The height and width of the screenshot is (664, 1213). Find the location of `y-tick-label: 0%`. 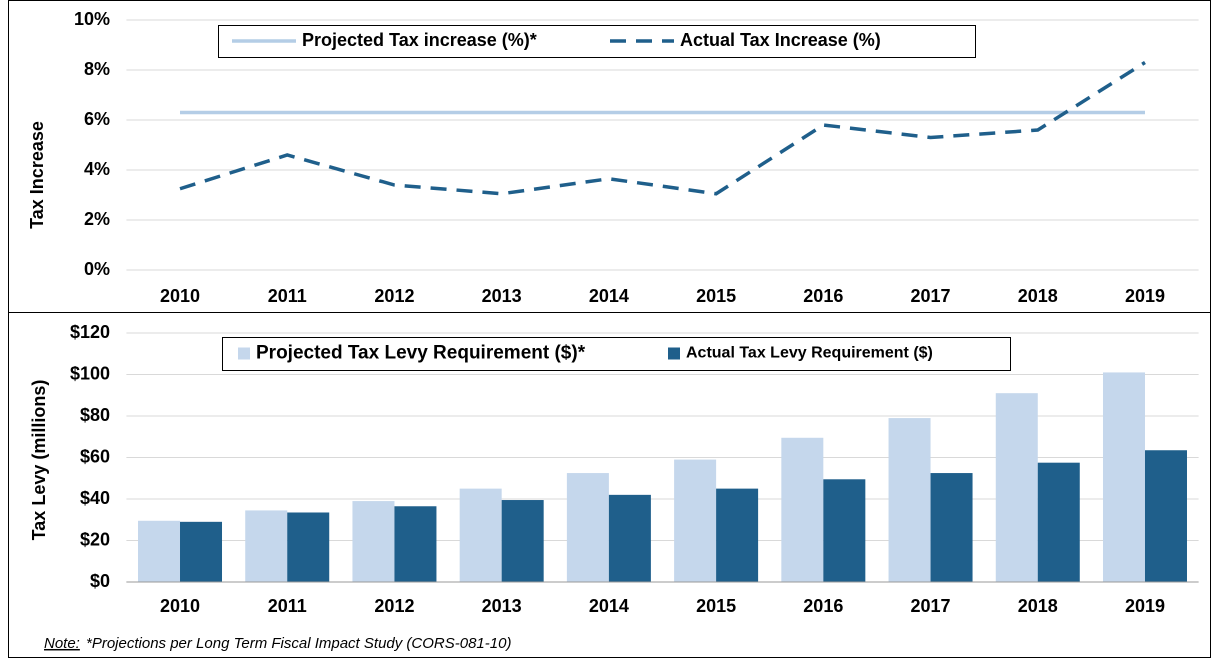

y-tick-label: 0% is located at coordinates (97, 269).